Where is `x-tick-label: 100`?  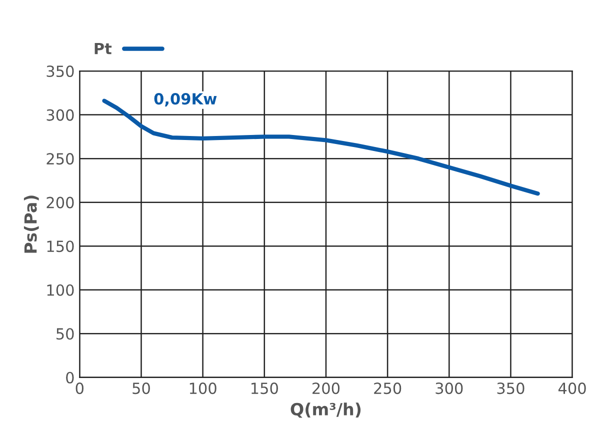 x-tick-label: 100 is located at coordinates (203, 388).